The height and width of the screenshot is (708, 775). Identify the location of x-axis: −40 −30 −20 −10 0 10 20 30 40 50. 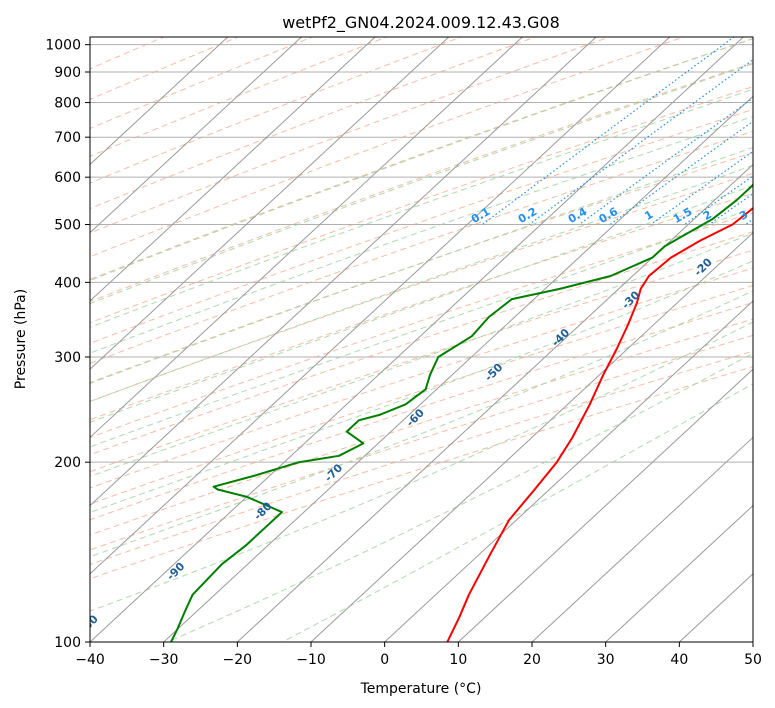
(418, 655).